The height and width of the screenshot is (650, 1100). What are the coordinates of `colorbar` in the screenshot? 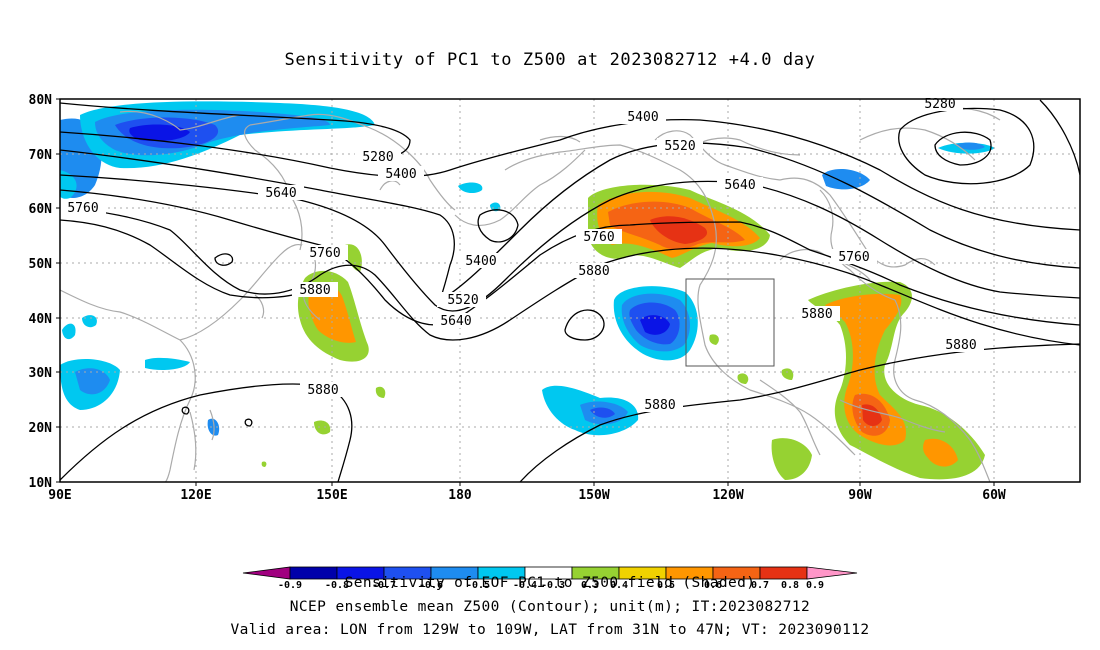 It's located at (550, 573).